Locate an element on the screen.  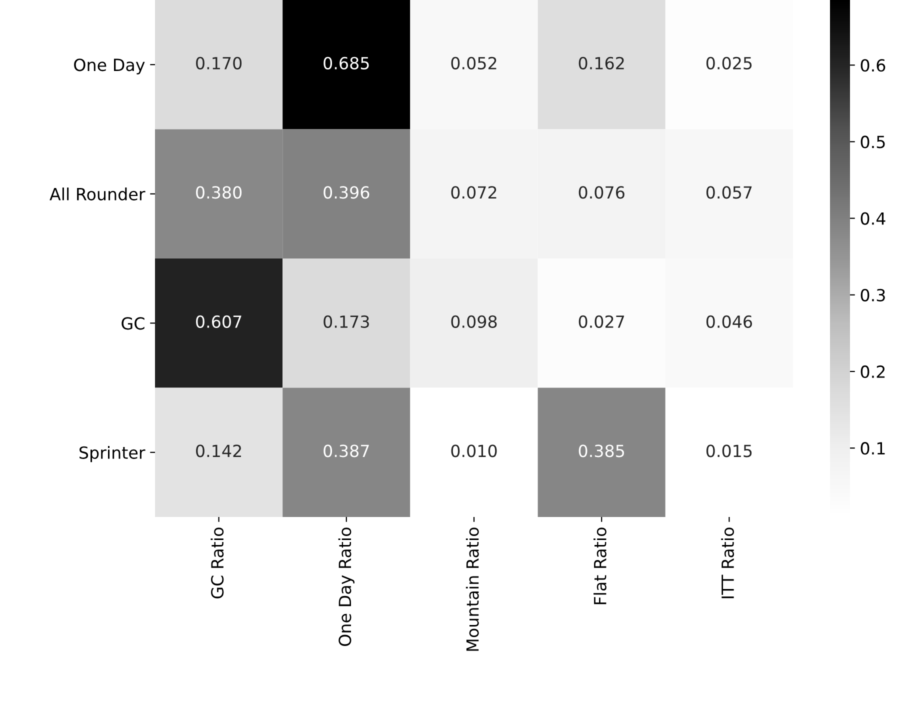
data-label: 0.607 is located at coordinates (219, 321).